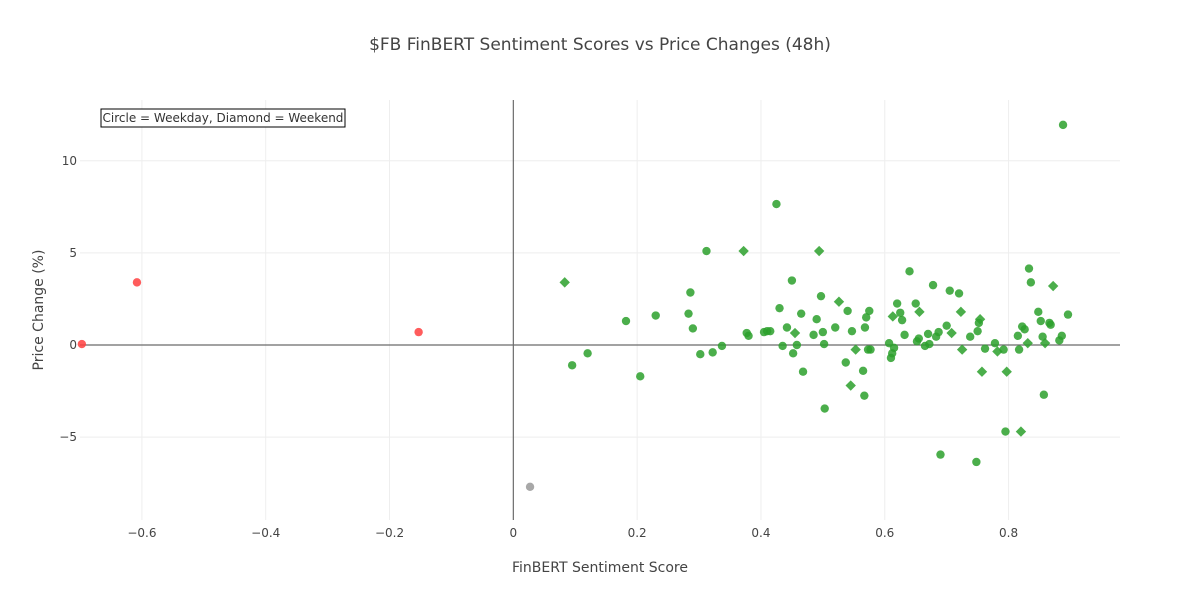 The image size is (1200, 600). Describe the element at coordinates (69, 161) in the screenshot. I see `y-tick-label: 10` at that location.